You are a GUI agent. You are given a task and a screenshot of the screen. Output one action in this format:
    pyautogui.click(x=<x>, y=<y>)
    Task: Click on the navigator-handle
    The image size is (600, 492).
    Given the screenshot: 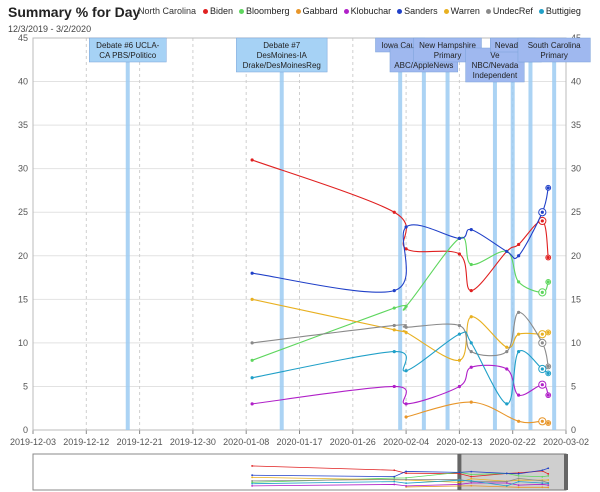 What is the action you would take?
    pyautogui.click(x=566, y=472)
    